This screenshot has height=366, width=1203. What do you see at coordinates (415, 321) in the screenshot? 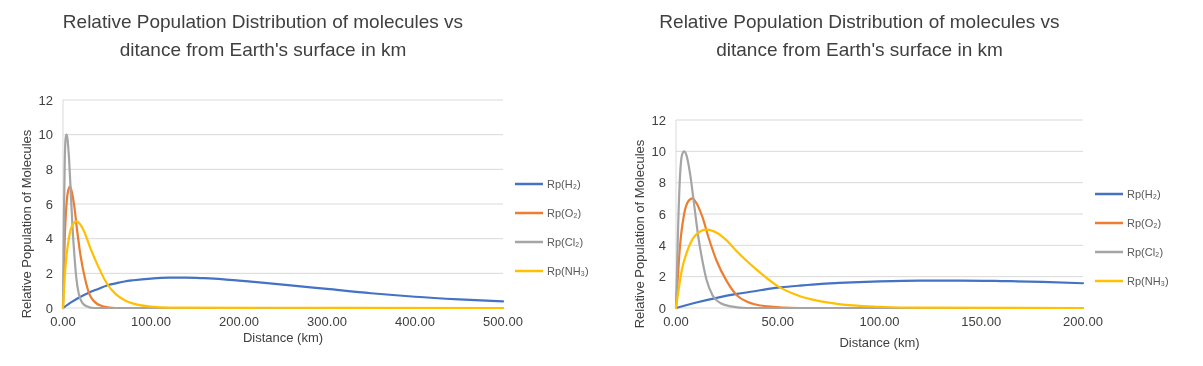
I see `x-tick-label: 400.00` at bounding box center [415, 321].